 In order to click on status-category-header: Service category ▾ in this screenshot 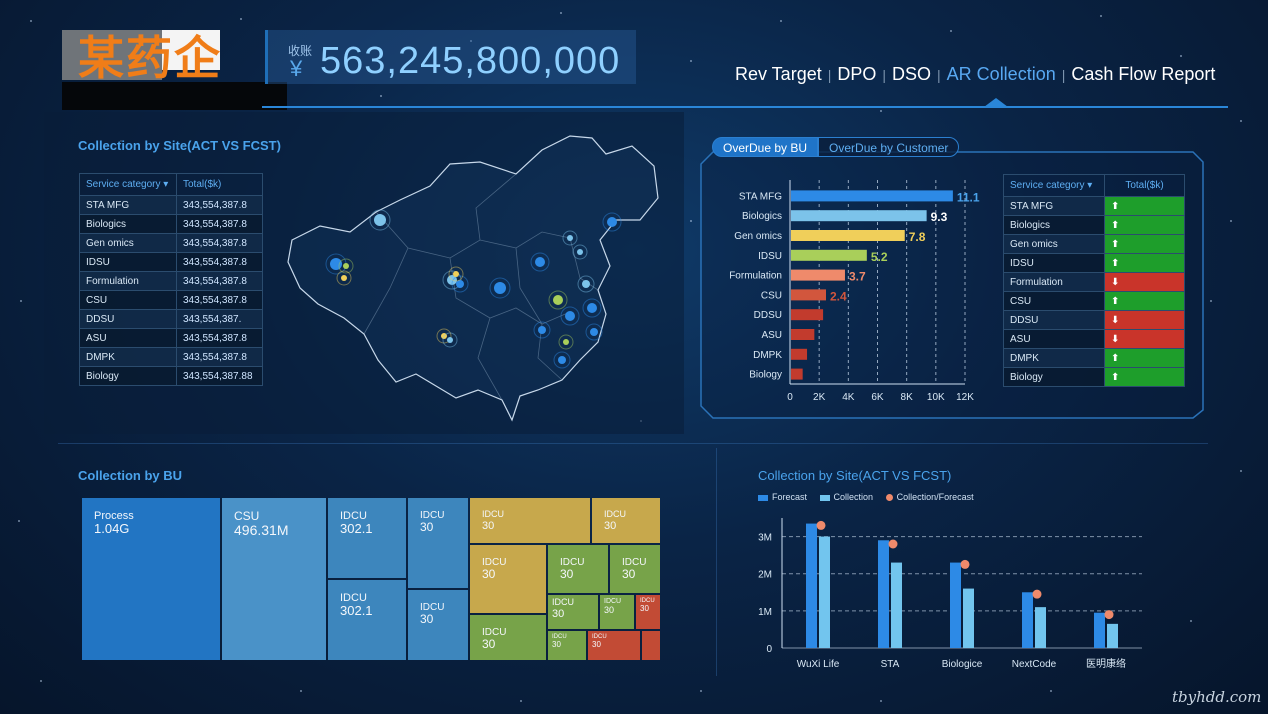, I will do `click(1054, 185)`.